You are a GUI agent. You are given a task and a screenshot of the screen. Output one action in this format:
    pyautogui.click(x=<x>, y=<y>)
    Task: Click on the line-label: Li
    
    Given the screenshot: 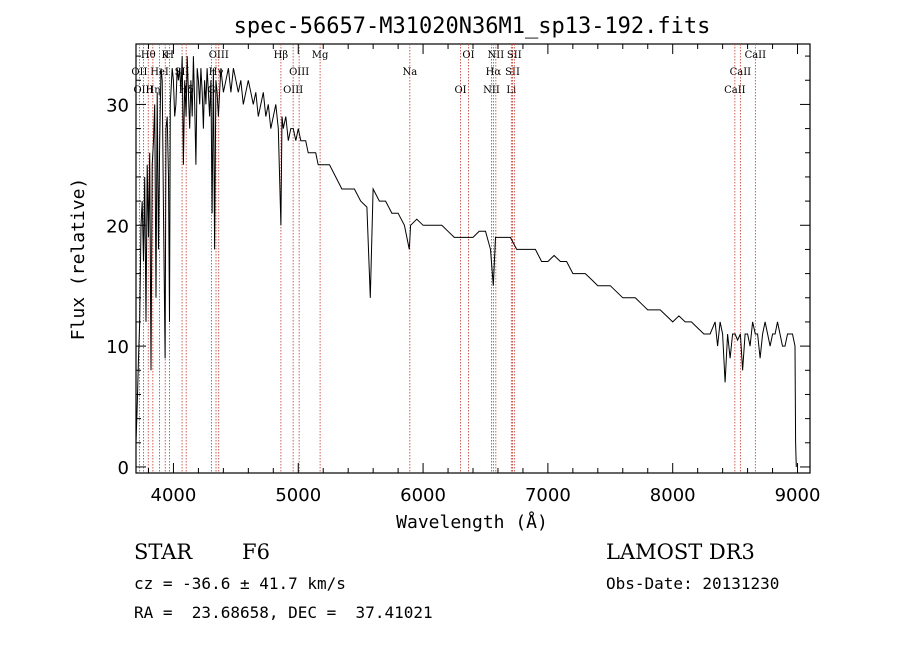 What is the action you would take?
    pyautogui.click(x=511, y=90)
    